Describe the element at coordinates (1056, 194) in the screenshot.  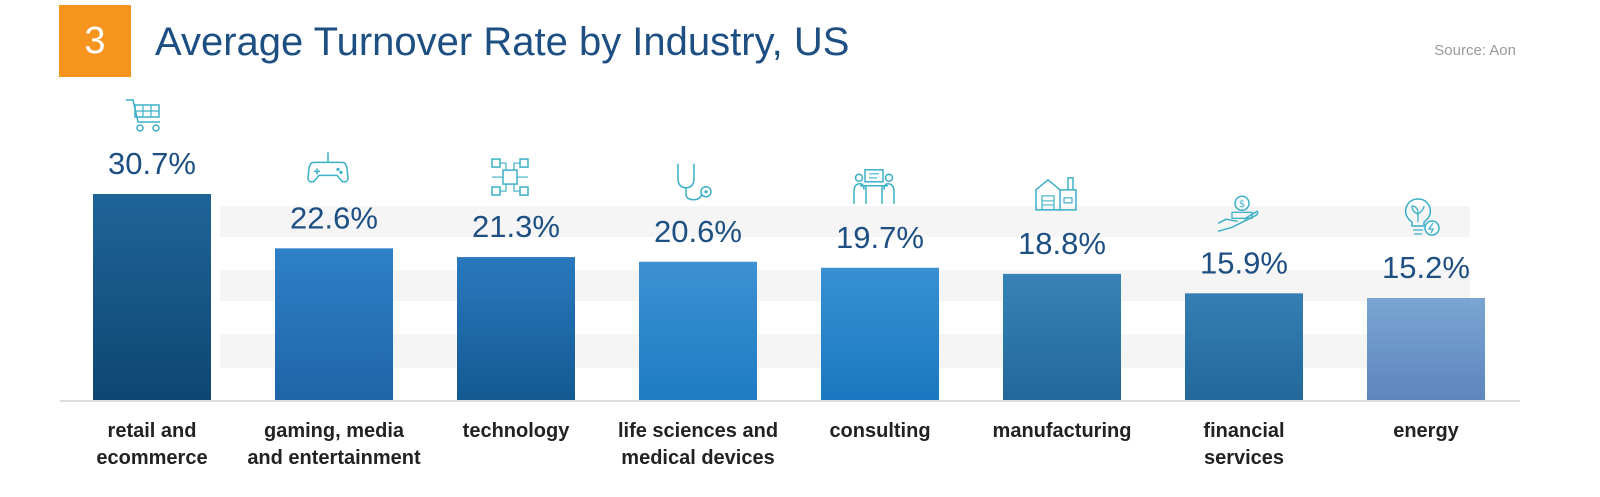
I see `factory-icon` at that location.